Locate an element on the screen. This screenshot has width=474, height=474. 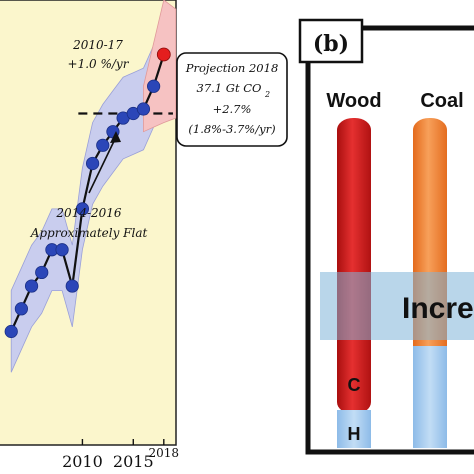
data-point-2016 is located at coordinates (143, 109).